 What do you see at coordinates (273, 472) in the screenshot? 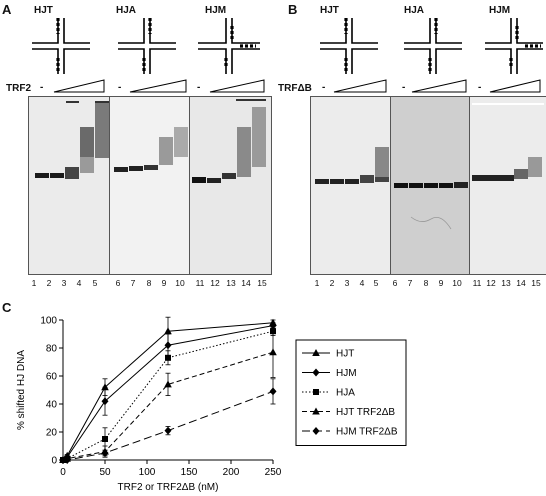
I see `x-tick-label: 250` at bounding box center [273, 472].